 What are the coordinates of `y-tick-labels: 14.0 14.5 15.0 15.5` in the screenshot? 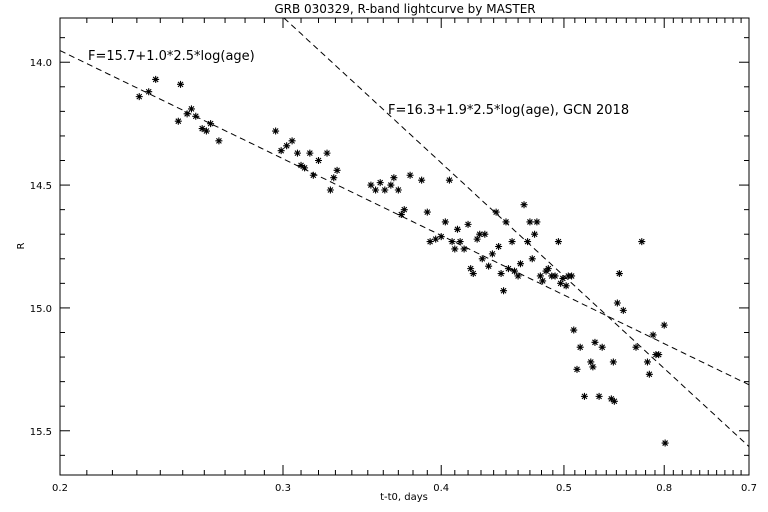 It's located at (41, 248).